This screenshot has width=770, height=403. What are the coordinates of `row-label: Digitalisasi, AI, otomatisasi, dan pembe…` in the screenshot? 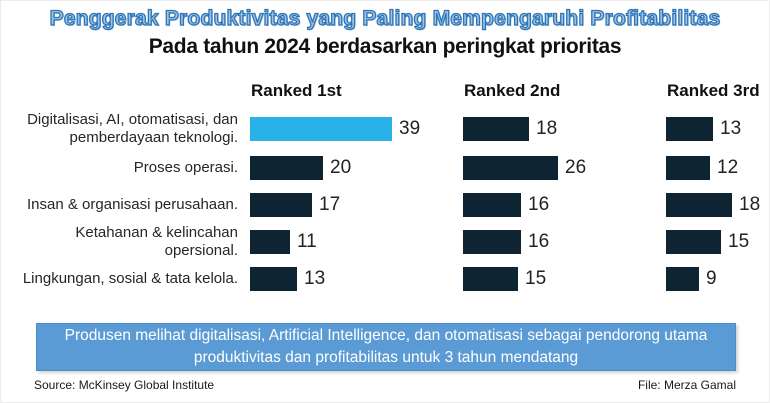 It's located at (132, 128).